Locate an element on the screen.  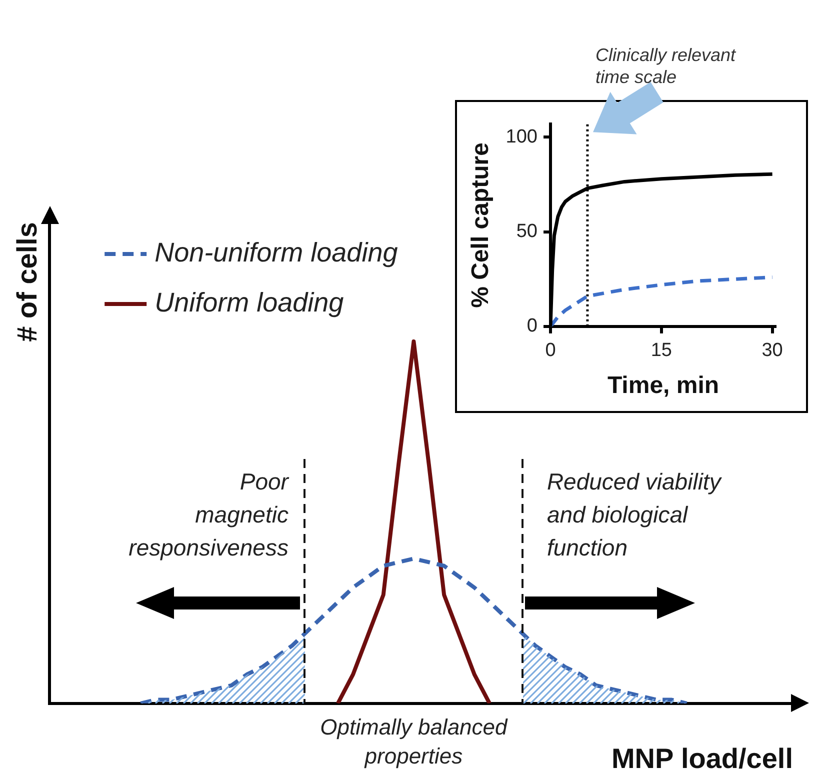
x-axis-title: Time, min is located at coordinates (663, 386).